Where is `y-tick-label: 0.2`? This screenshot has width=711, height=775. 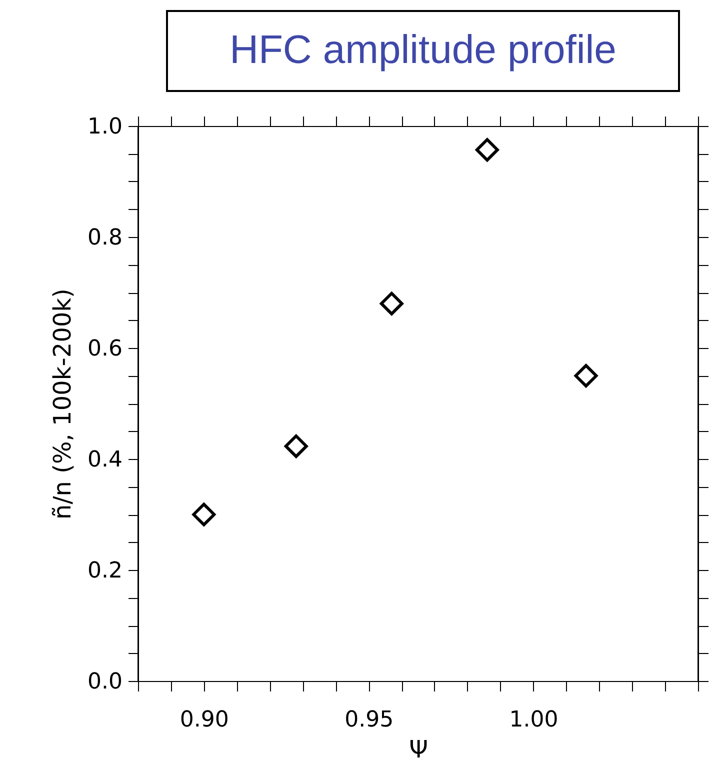
y-tick-label: 0.2 is located at coordinates (105, 571).